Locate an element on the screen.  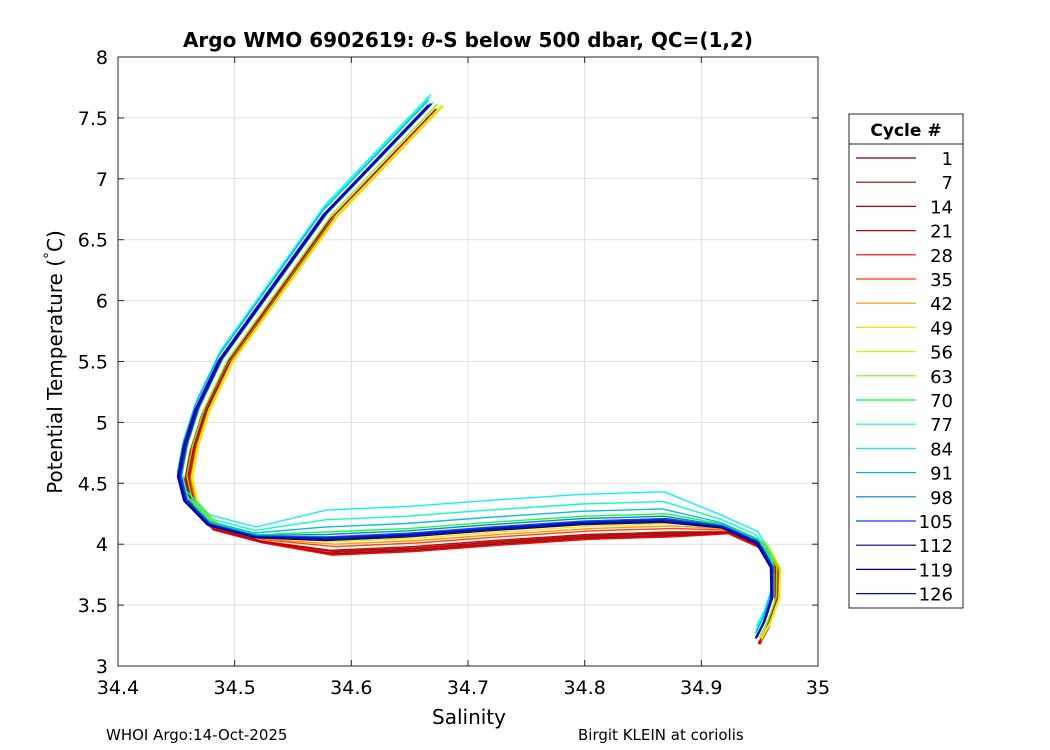
y-axis-degree: ° is located at coordinates (50, 255).